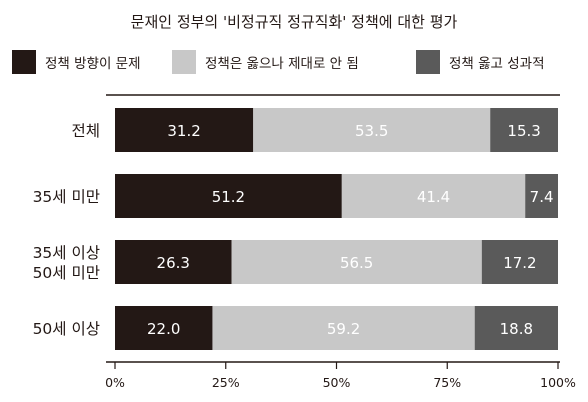 Image resolution: width=588 pixels, height=402 pixels. I want to click on data-label: 22.0, so click(163, 329).